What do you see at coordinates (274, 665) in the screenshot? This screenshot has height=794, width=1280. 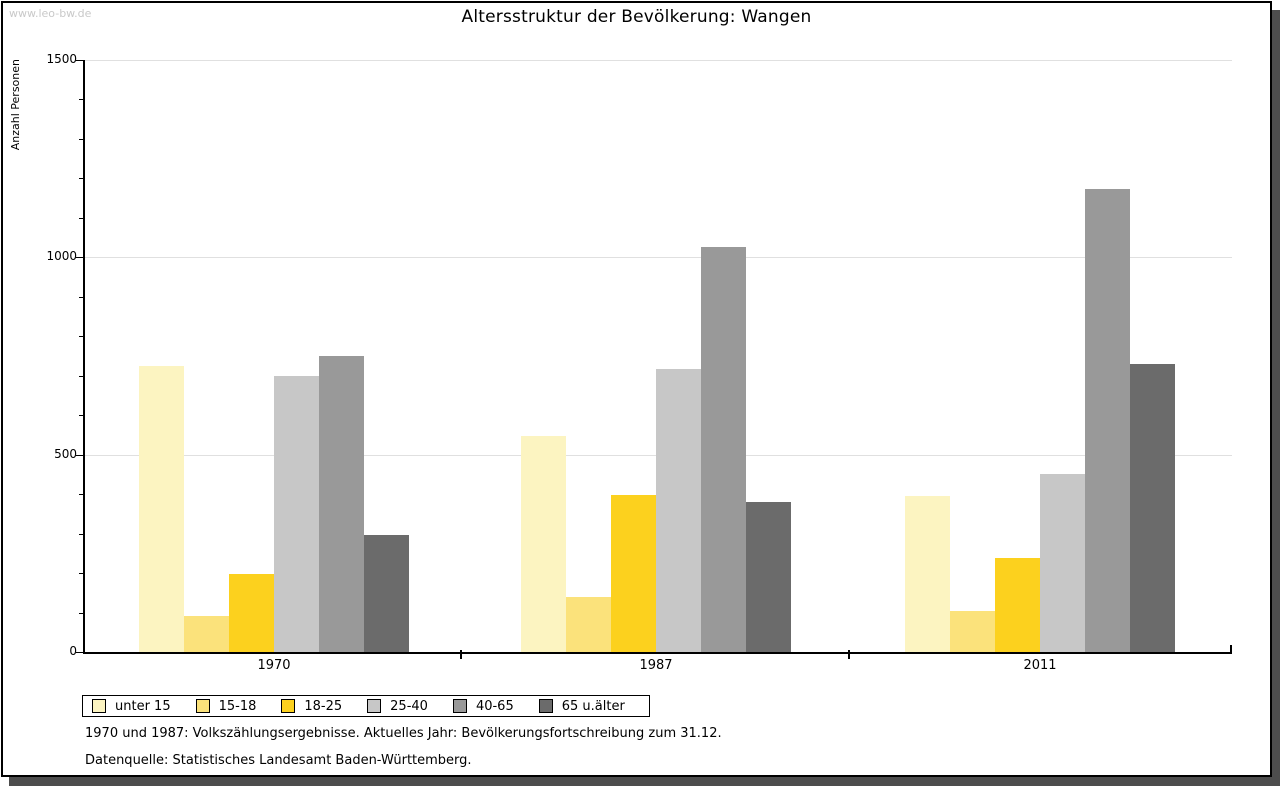 I see `x-category-label-1970: 1970` at bounding box center [274, 665].